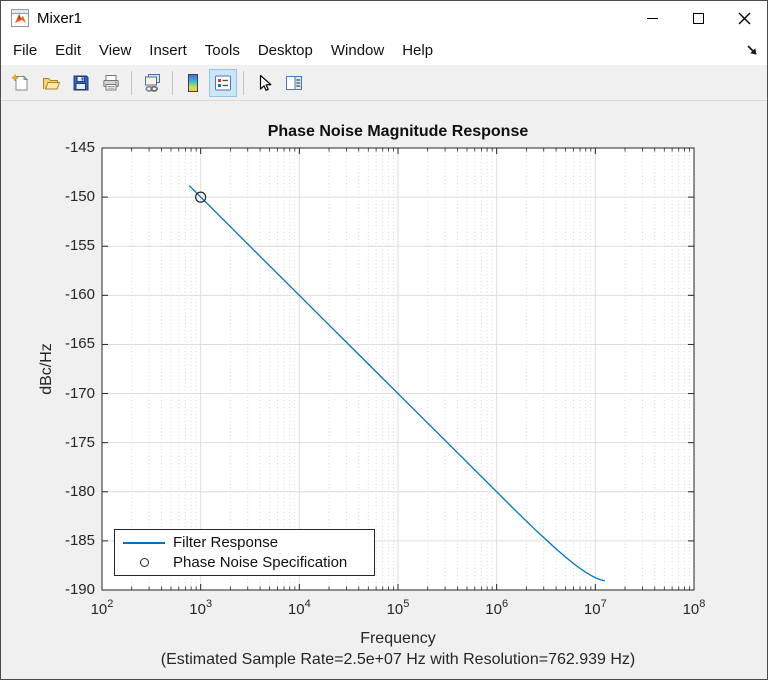  I want to click on maximize-icon, so click(698, 18).